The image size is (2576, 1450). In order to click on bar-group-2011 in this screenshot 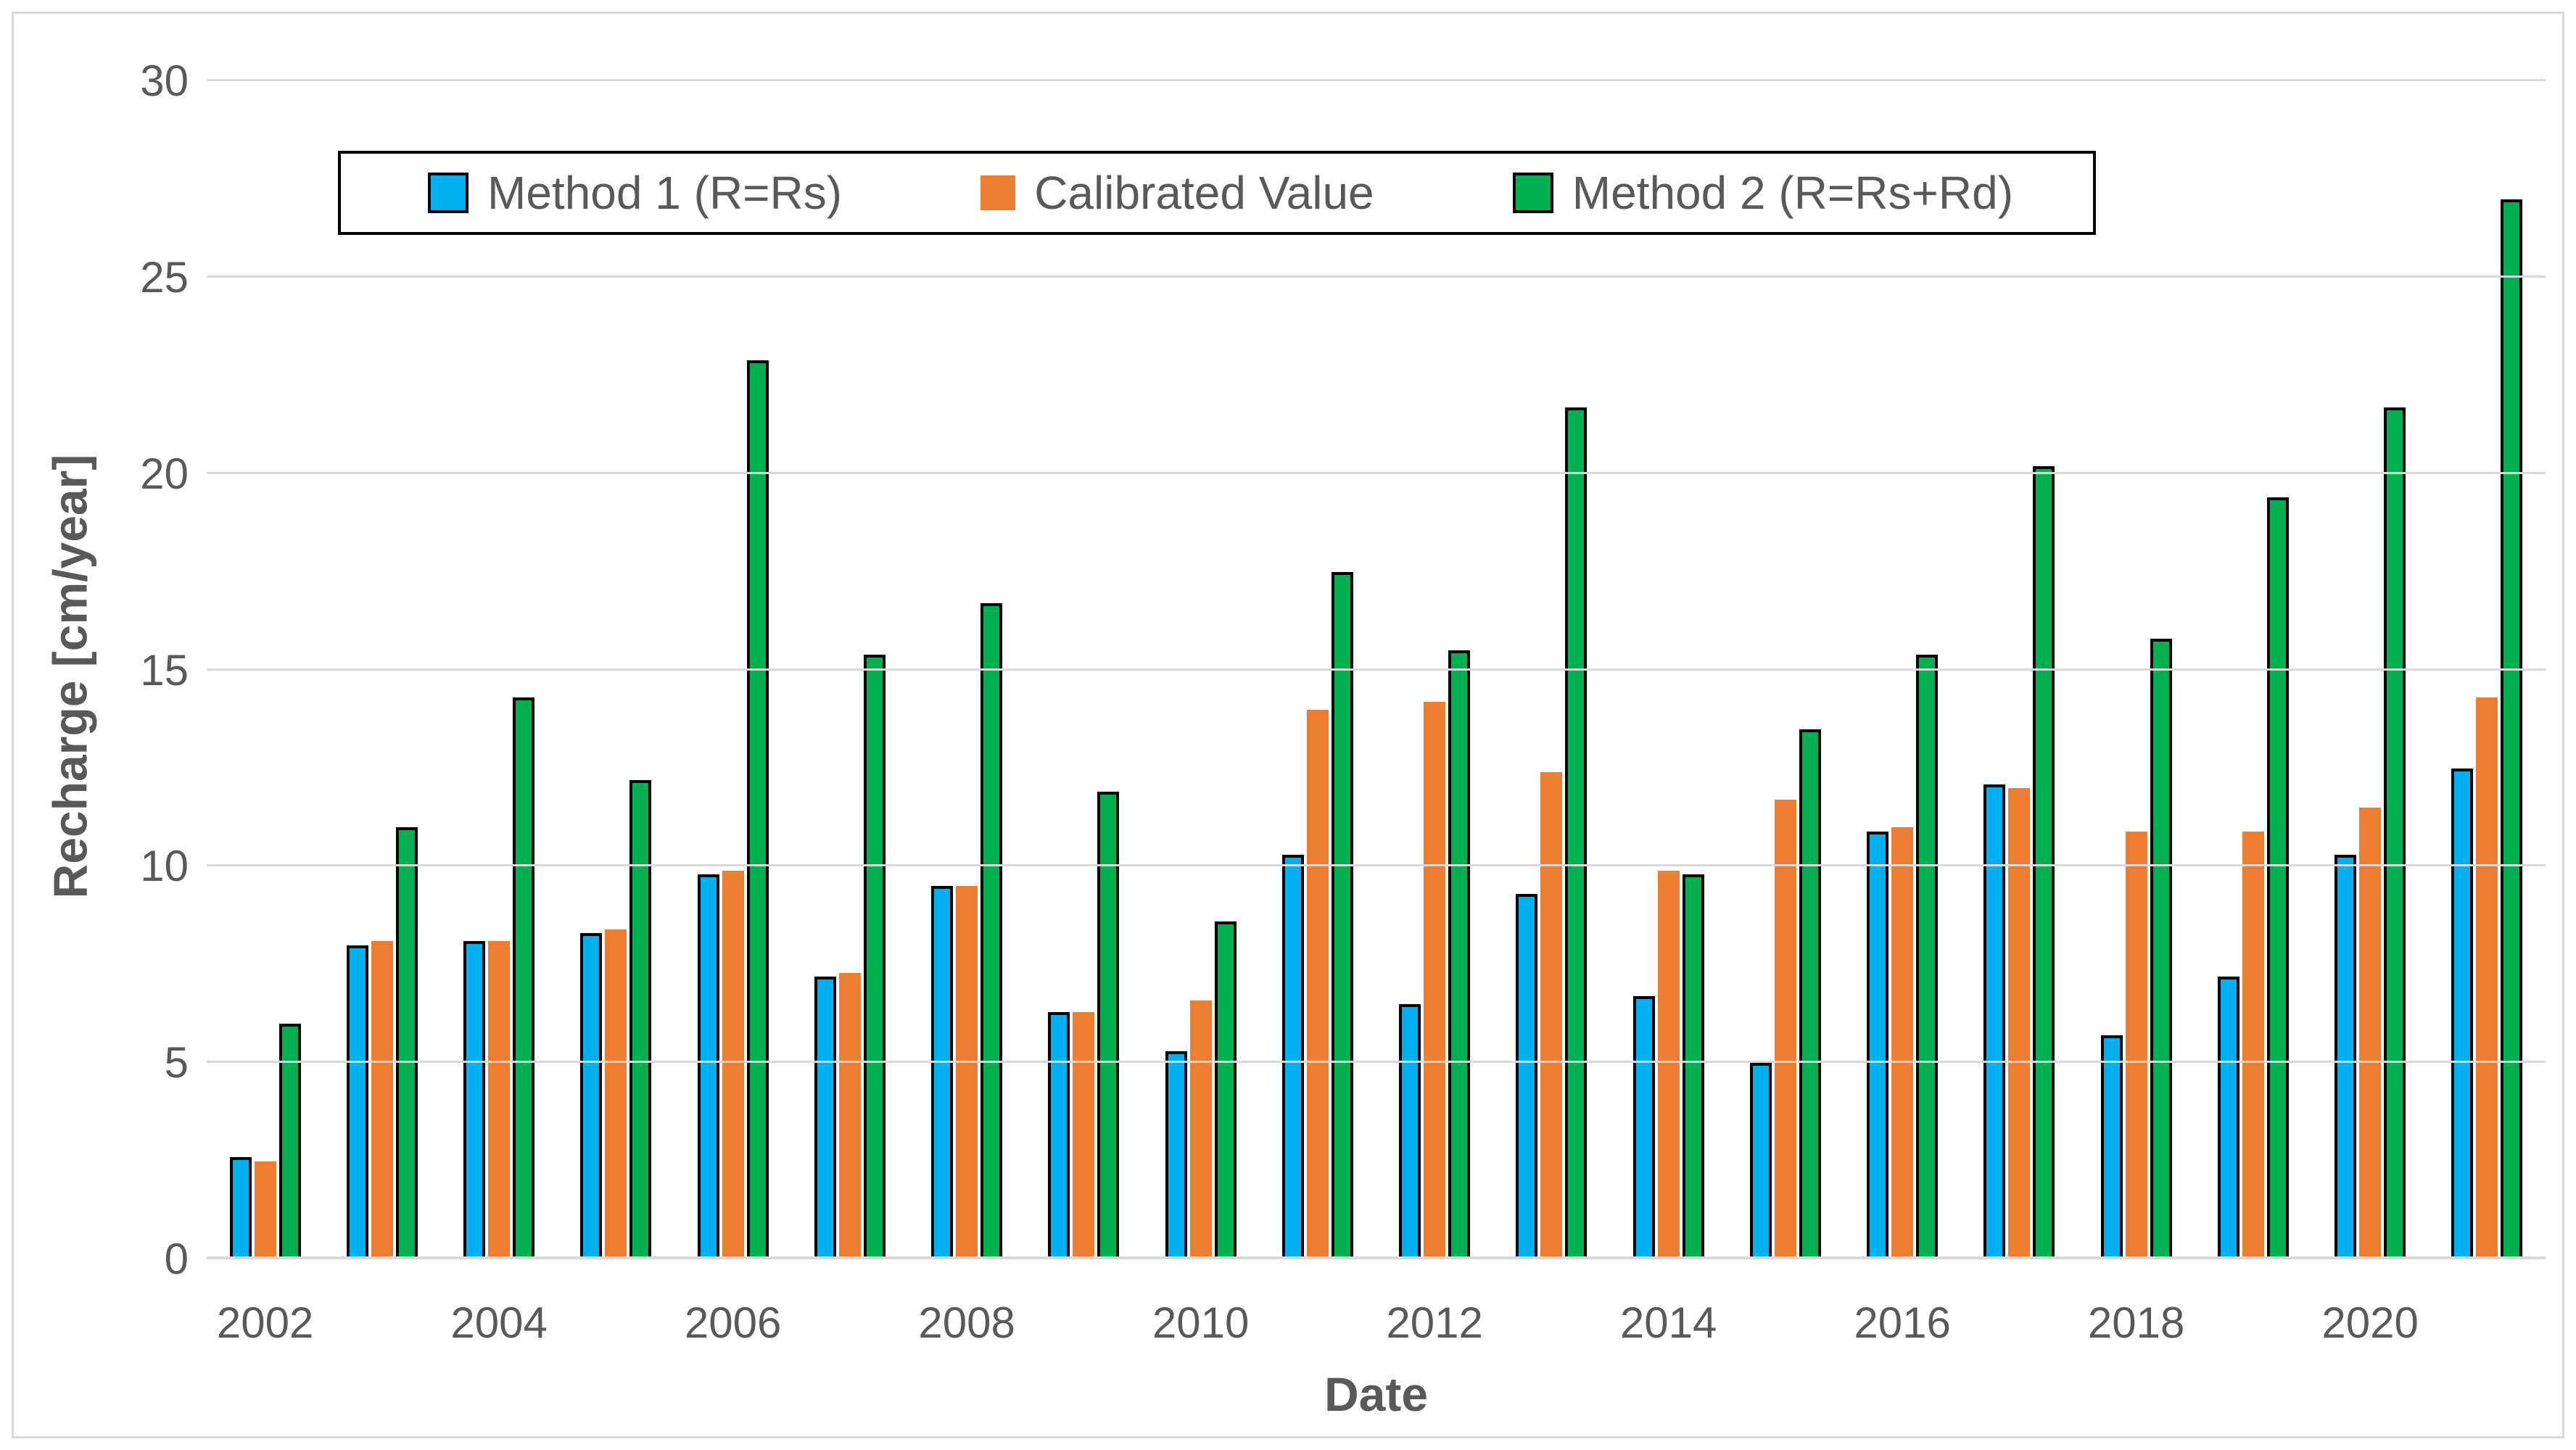, I will do `click(1317, 670)`.